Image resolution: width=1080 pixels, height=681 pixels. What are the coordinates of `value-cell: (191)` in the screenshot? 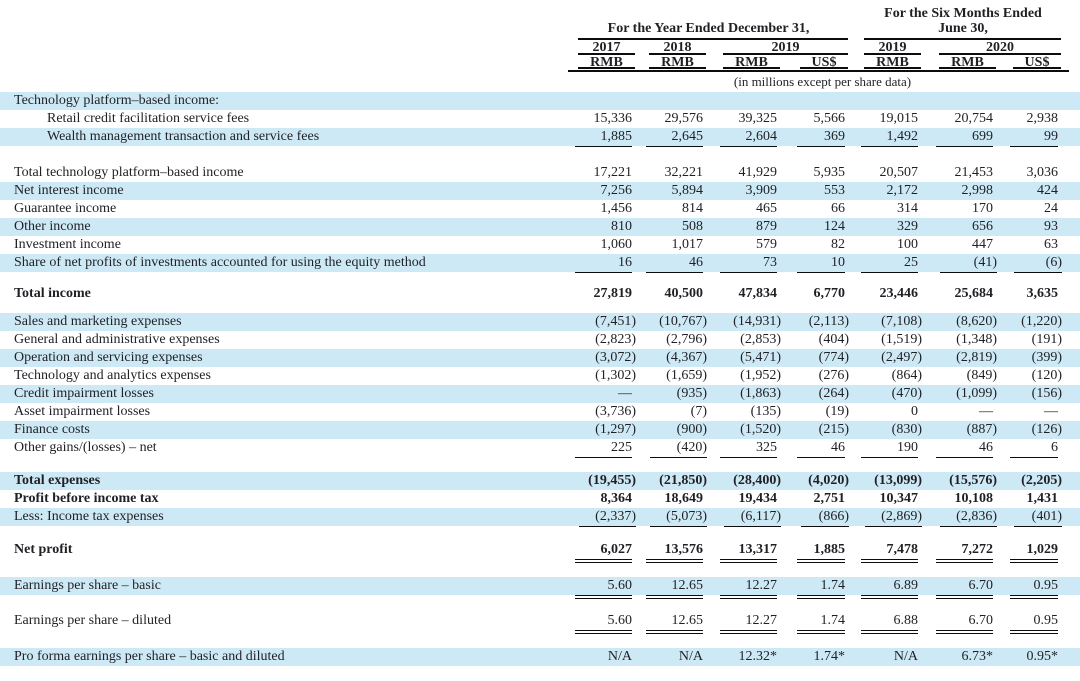 It's located at (1046, 339).